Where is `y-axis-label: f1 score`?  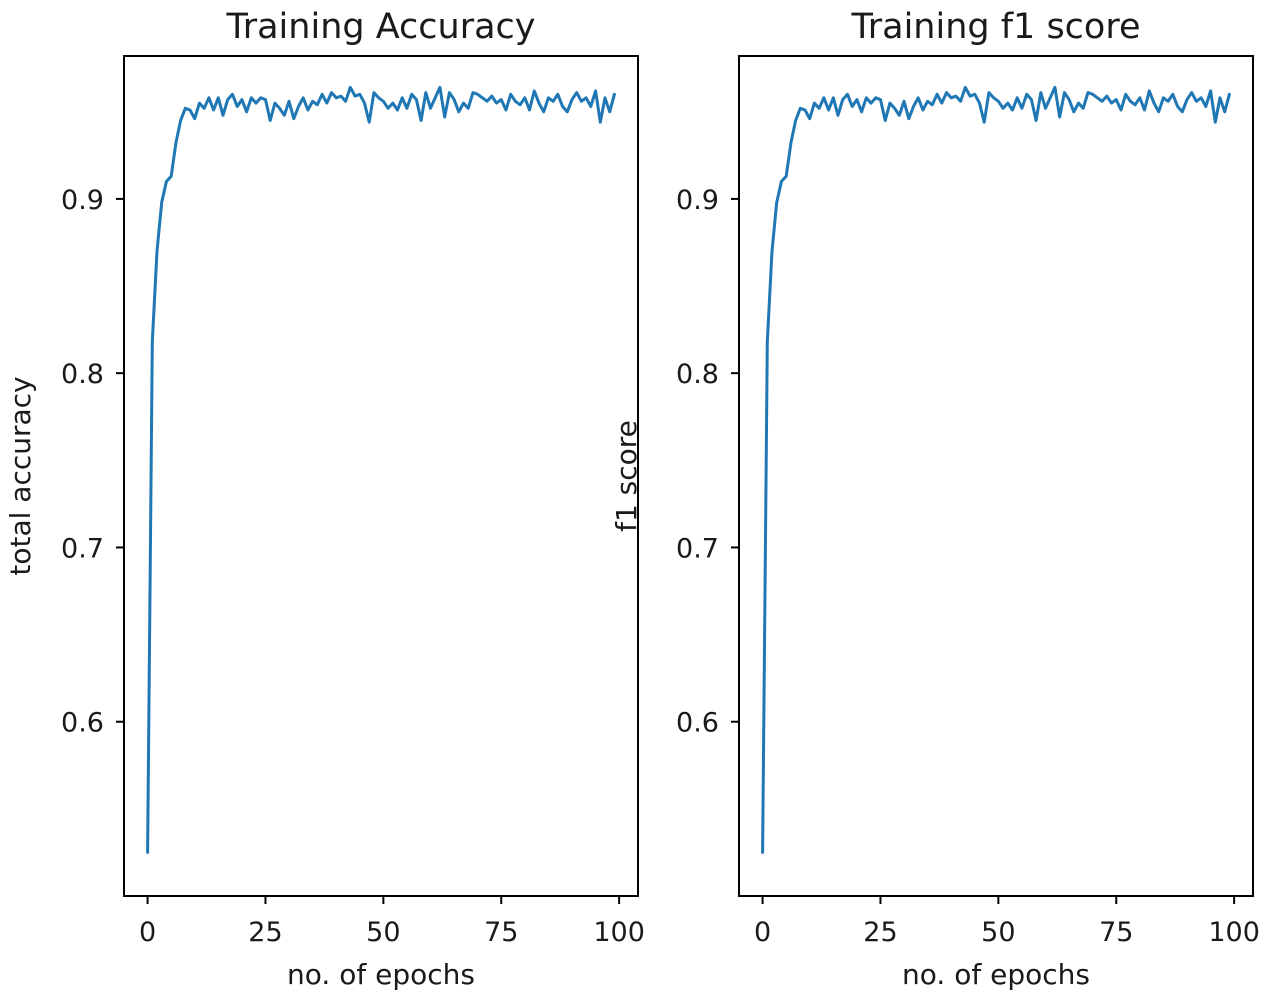 y-axis-label: f1 score is located at coordinates (626, 476).